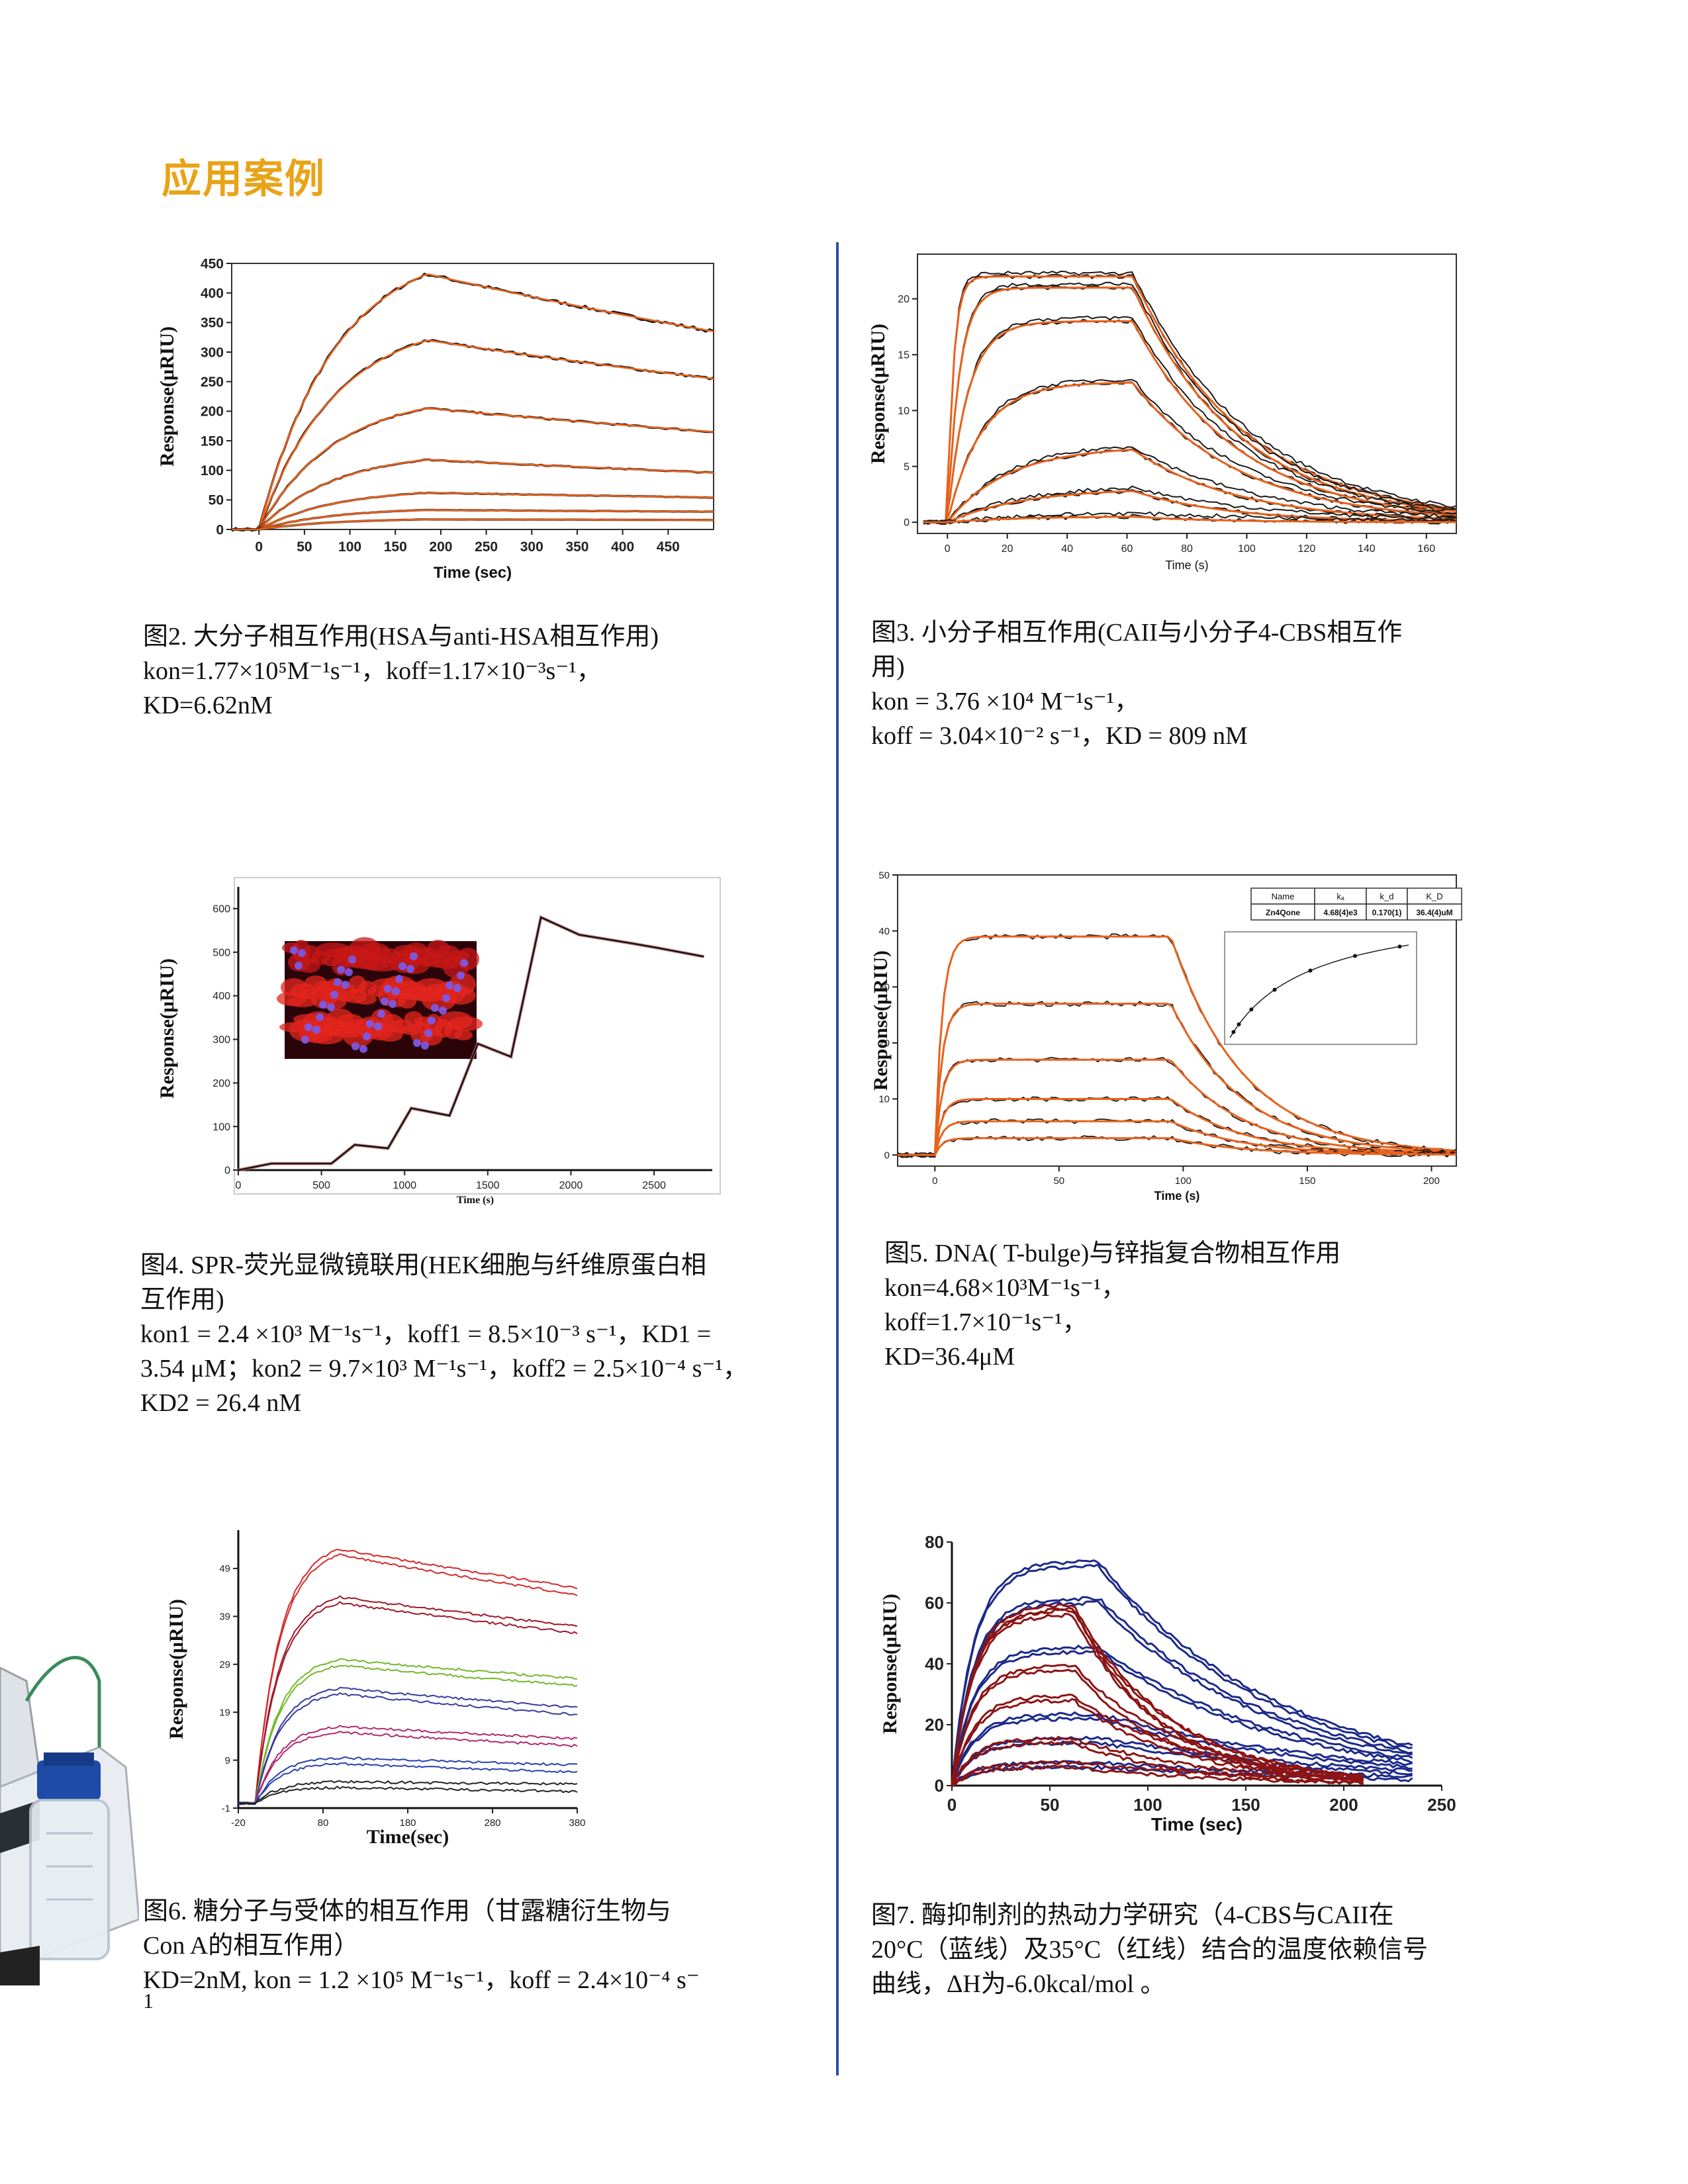 This screenshot has width=1688, height=2184. I want to click on table-cell-text: 0.170(1), so click(1387, 913).